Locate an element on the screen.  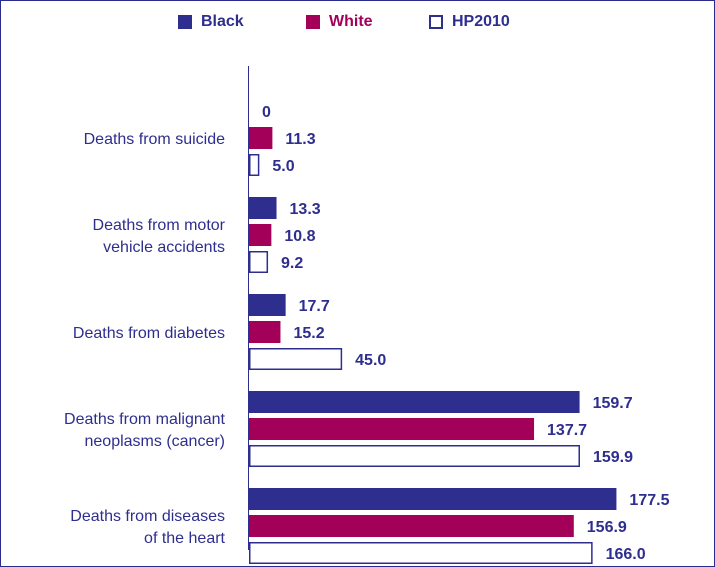
category-label: Deaths from malignant is located at coordinates (145, 419).